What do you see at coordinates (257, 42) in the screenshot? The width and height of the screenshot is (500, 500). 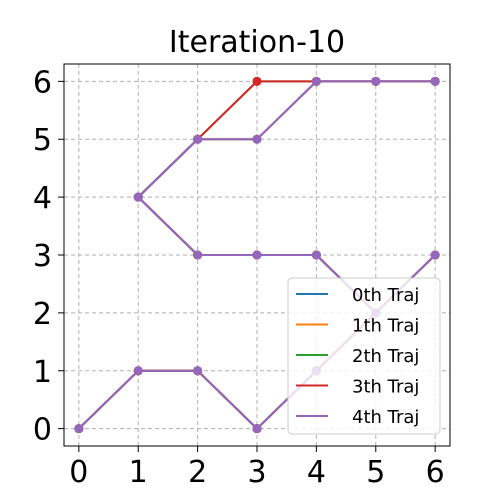 I see `chart-title: Iteration-10` at bounding box center [257, 42].